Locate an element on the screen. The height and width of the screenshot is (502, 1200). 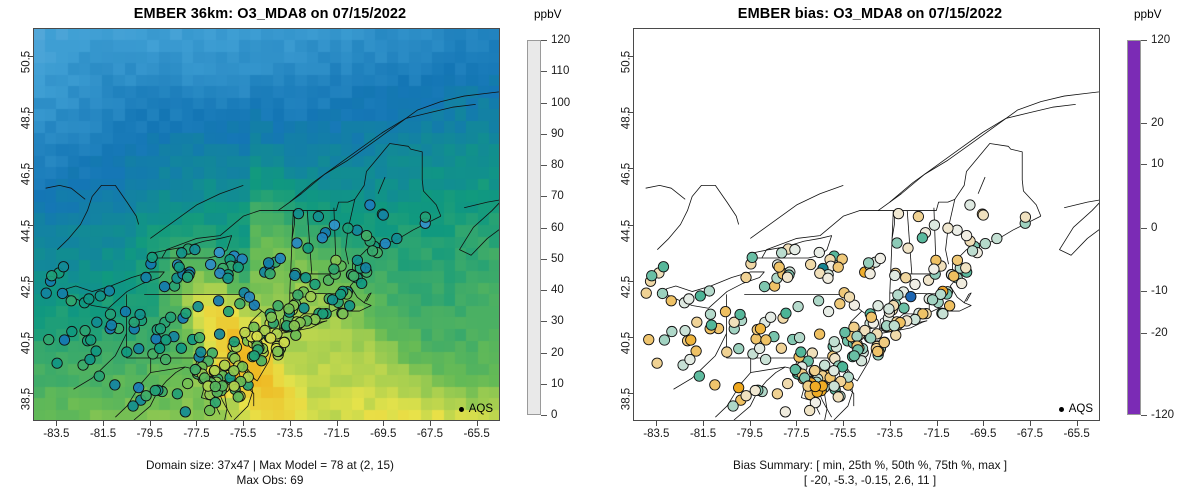
x-tick-label: -69.5 is located at coordinates (383, 434).